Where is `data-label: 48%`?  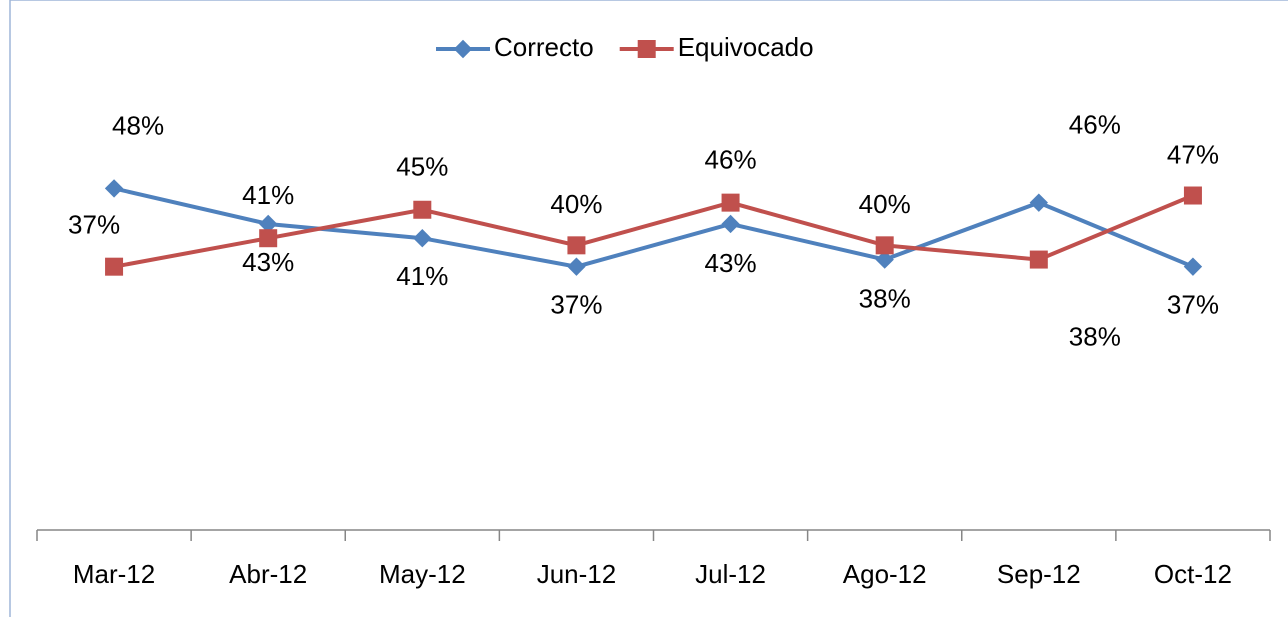
data-label: 48% is located at coordinates (138, 125).